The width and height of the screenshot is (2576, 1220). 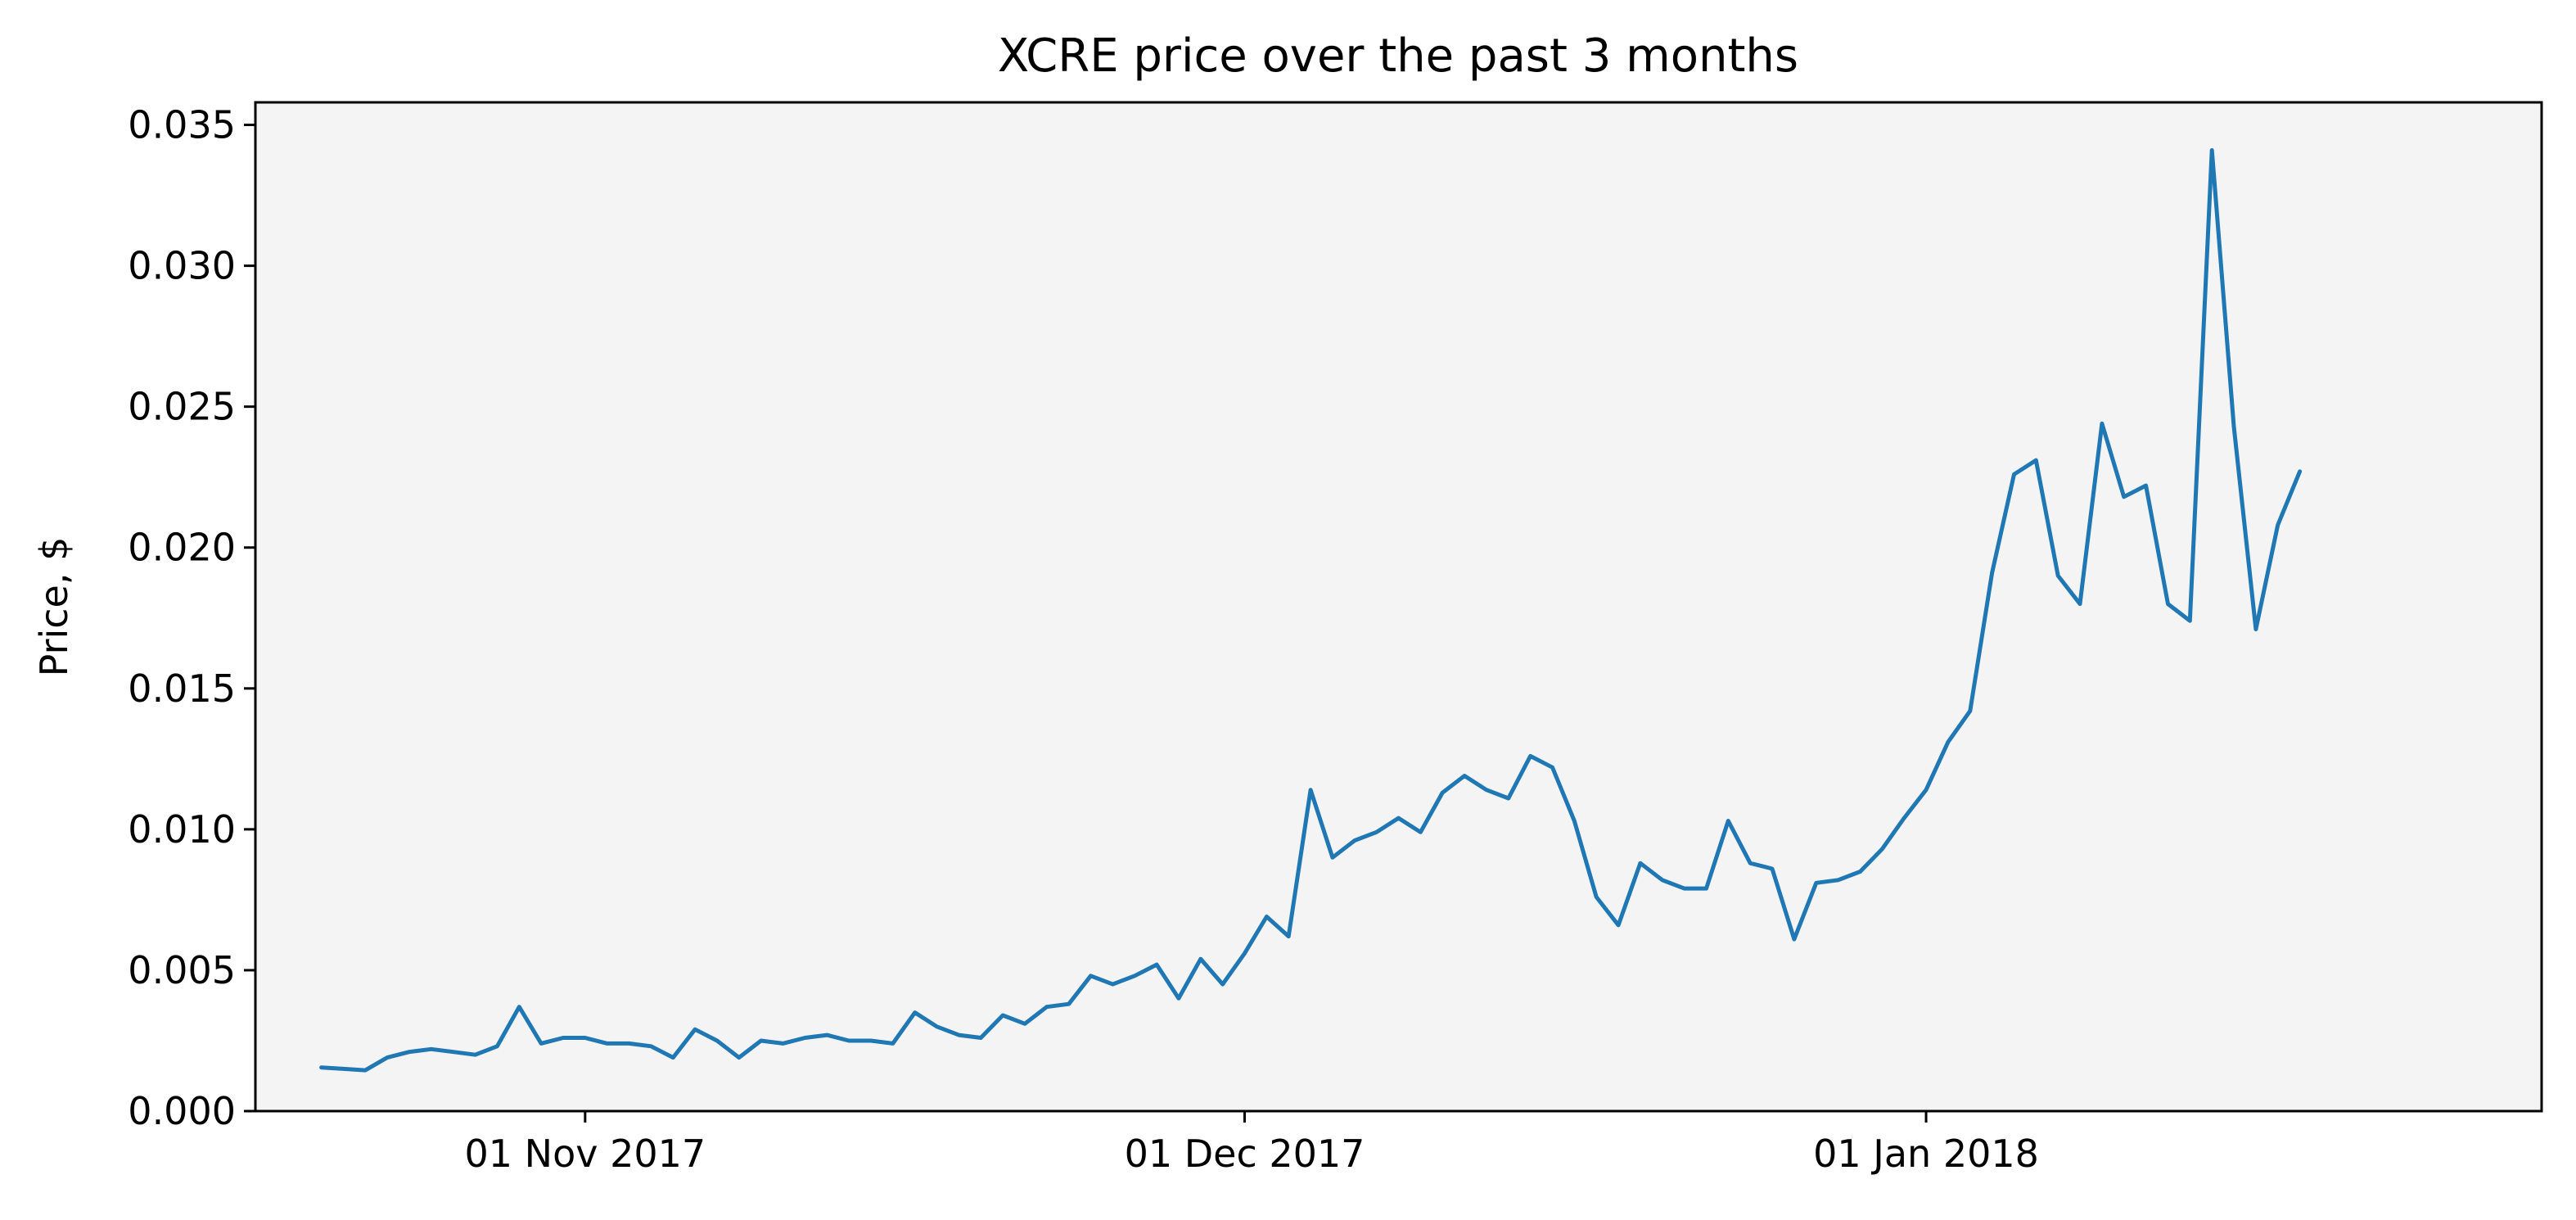 What do you see at coordinates (182, 970) in the screenshot?
I see `y-tick-label: 0.005` at bounding box center [182, 970].